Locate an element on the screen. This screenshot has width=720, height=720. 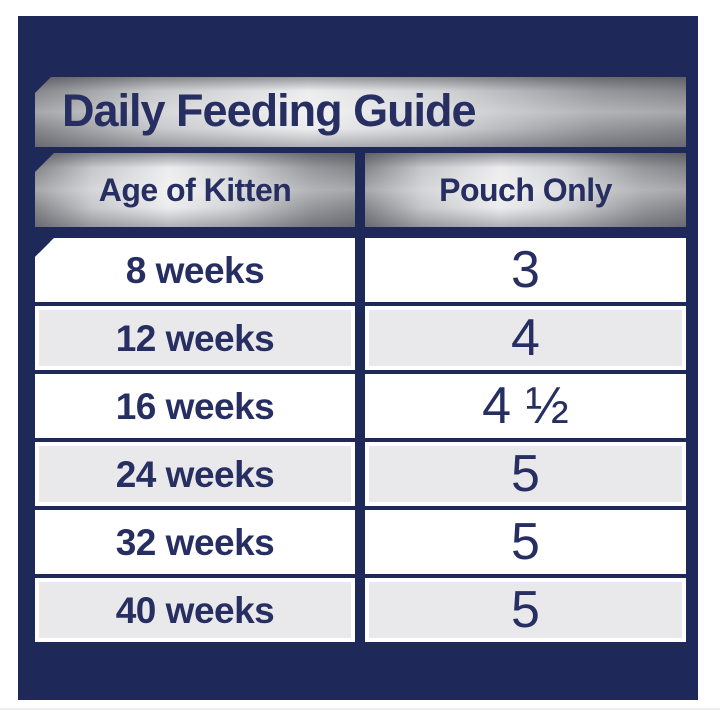
pouch-value: 4 ½ is located at coordinates (525, 406).